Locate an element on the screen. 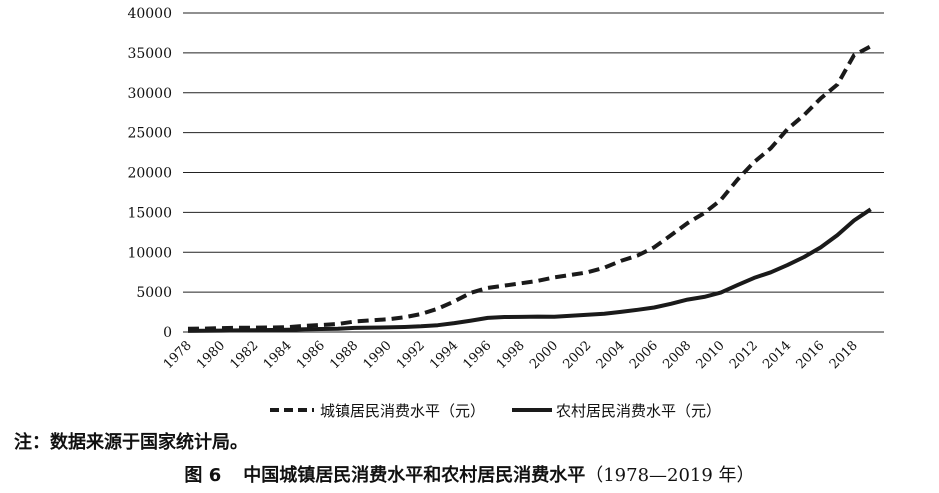 The height and width of the screenshot is (493, 939). x-tick-label: 2002 is located at coordinates (577, 355).